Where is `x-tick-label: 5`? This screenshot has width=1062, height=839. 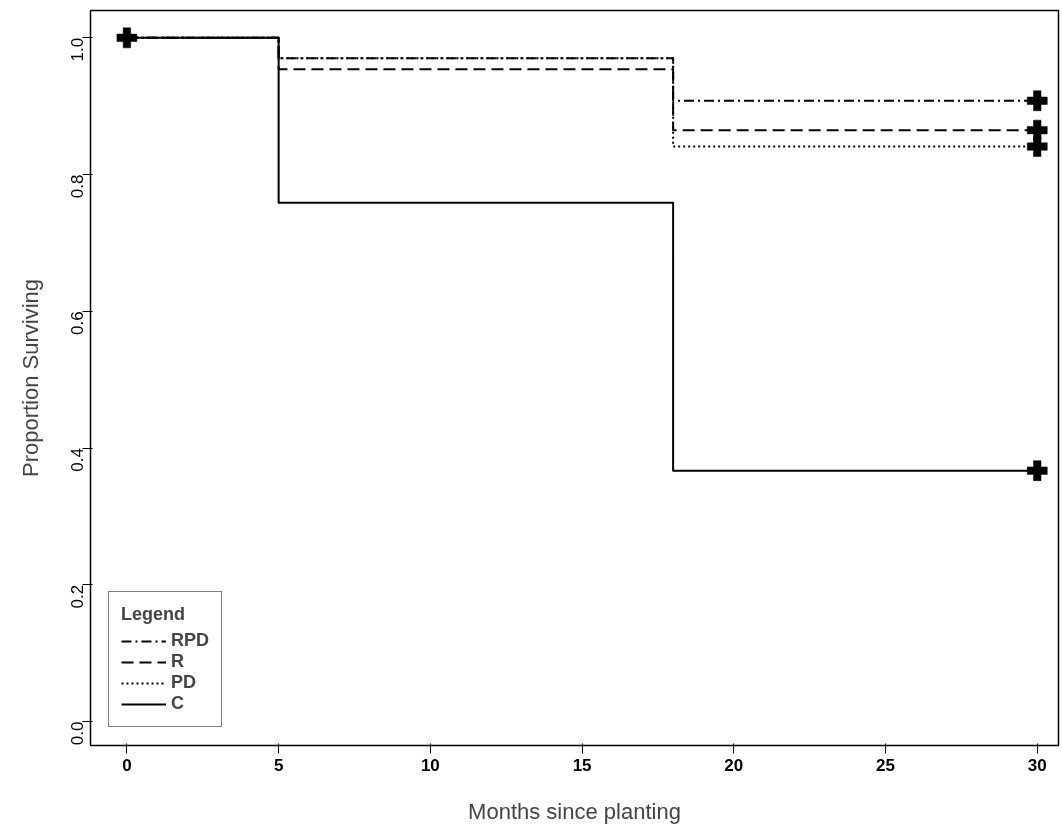 x-tick-label: 5 is located at coordinates (278, 765).